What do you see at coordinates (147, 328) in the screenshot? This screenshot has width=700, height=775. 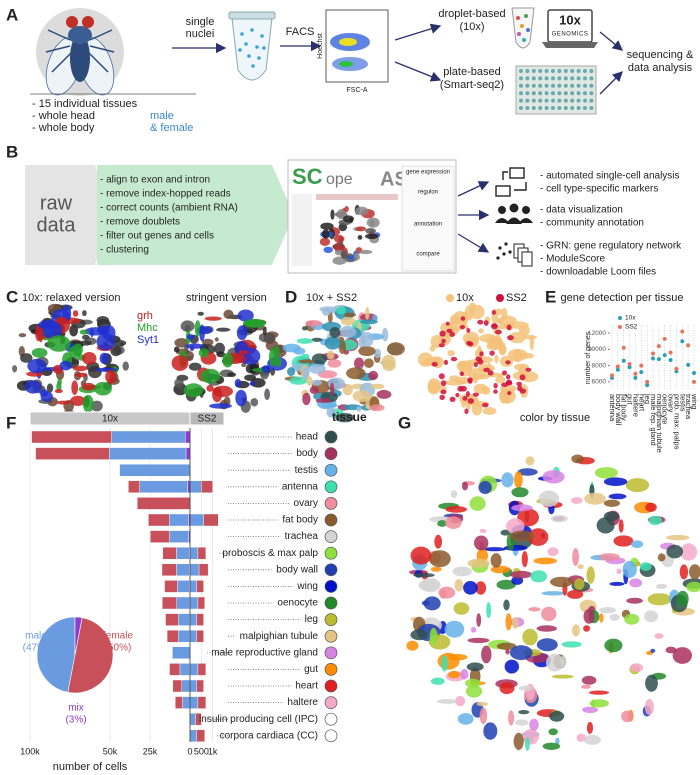 I see `gene-legend: Mhc` at bounding box center [147, 328].